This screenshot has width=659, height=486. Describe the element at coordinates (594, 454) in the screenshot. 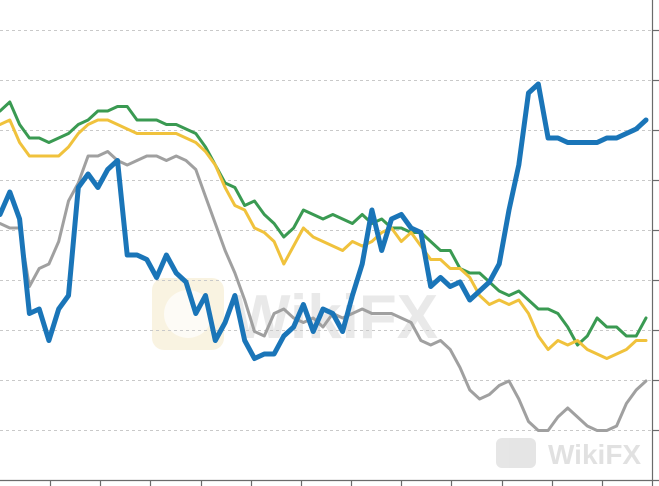

I see `footer-watermark-text: WikiFX` at that location.